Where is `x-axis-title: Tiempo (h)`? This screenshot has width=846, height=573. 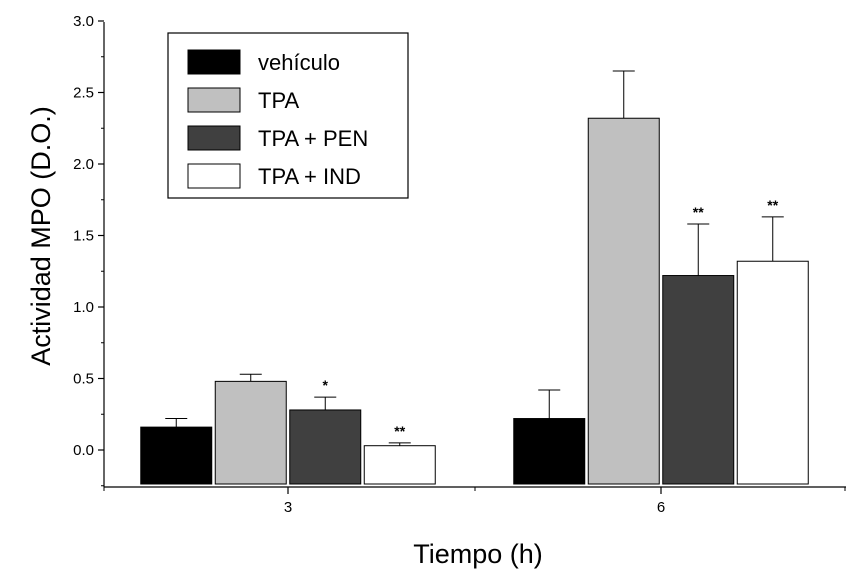
x-axis-title: Tiempo (h) is located at coordinates (478, 554).